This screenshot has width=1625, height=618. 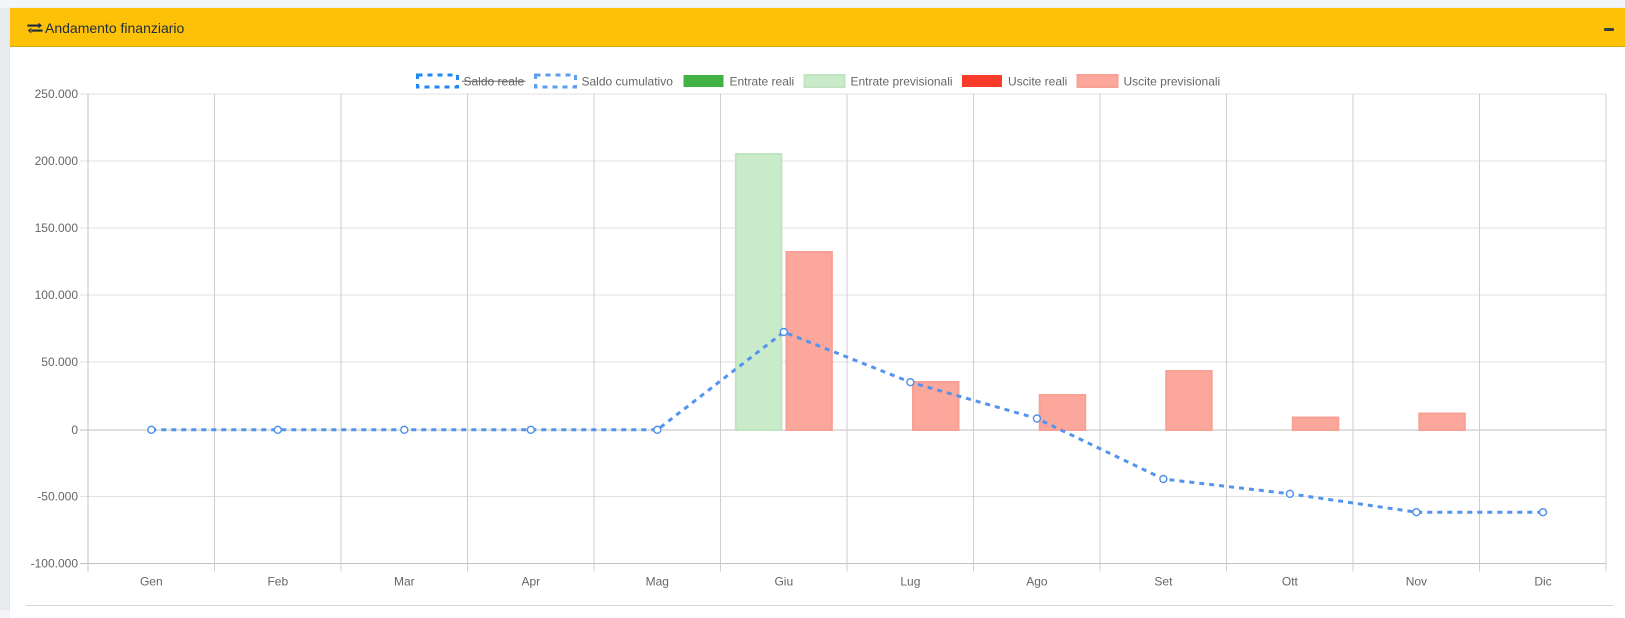 I want to click on svg-text: Entrate reali, so click(x=762, y=81).